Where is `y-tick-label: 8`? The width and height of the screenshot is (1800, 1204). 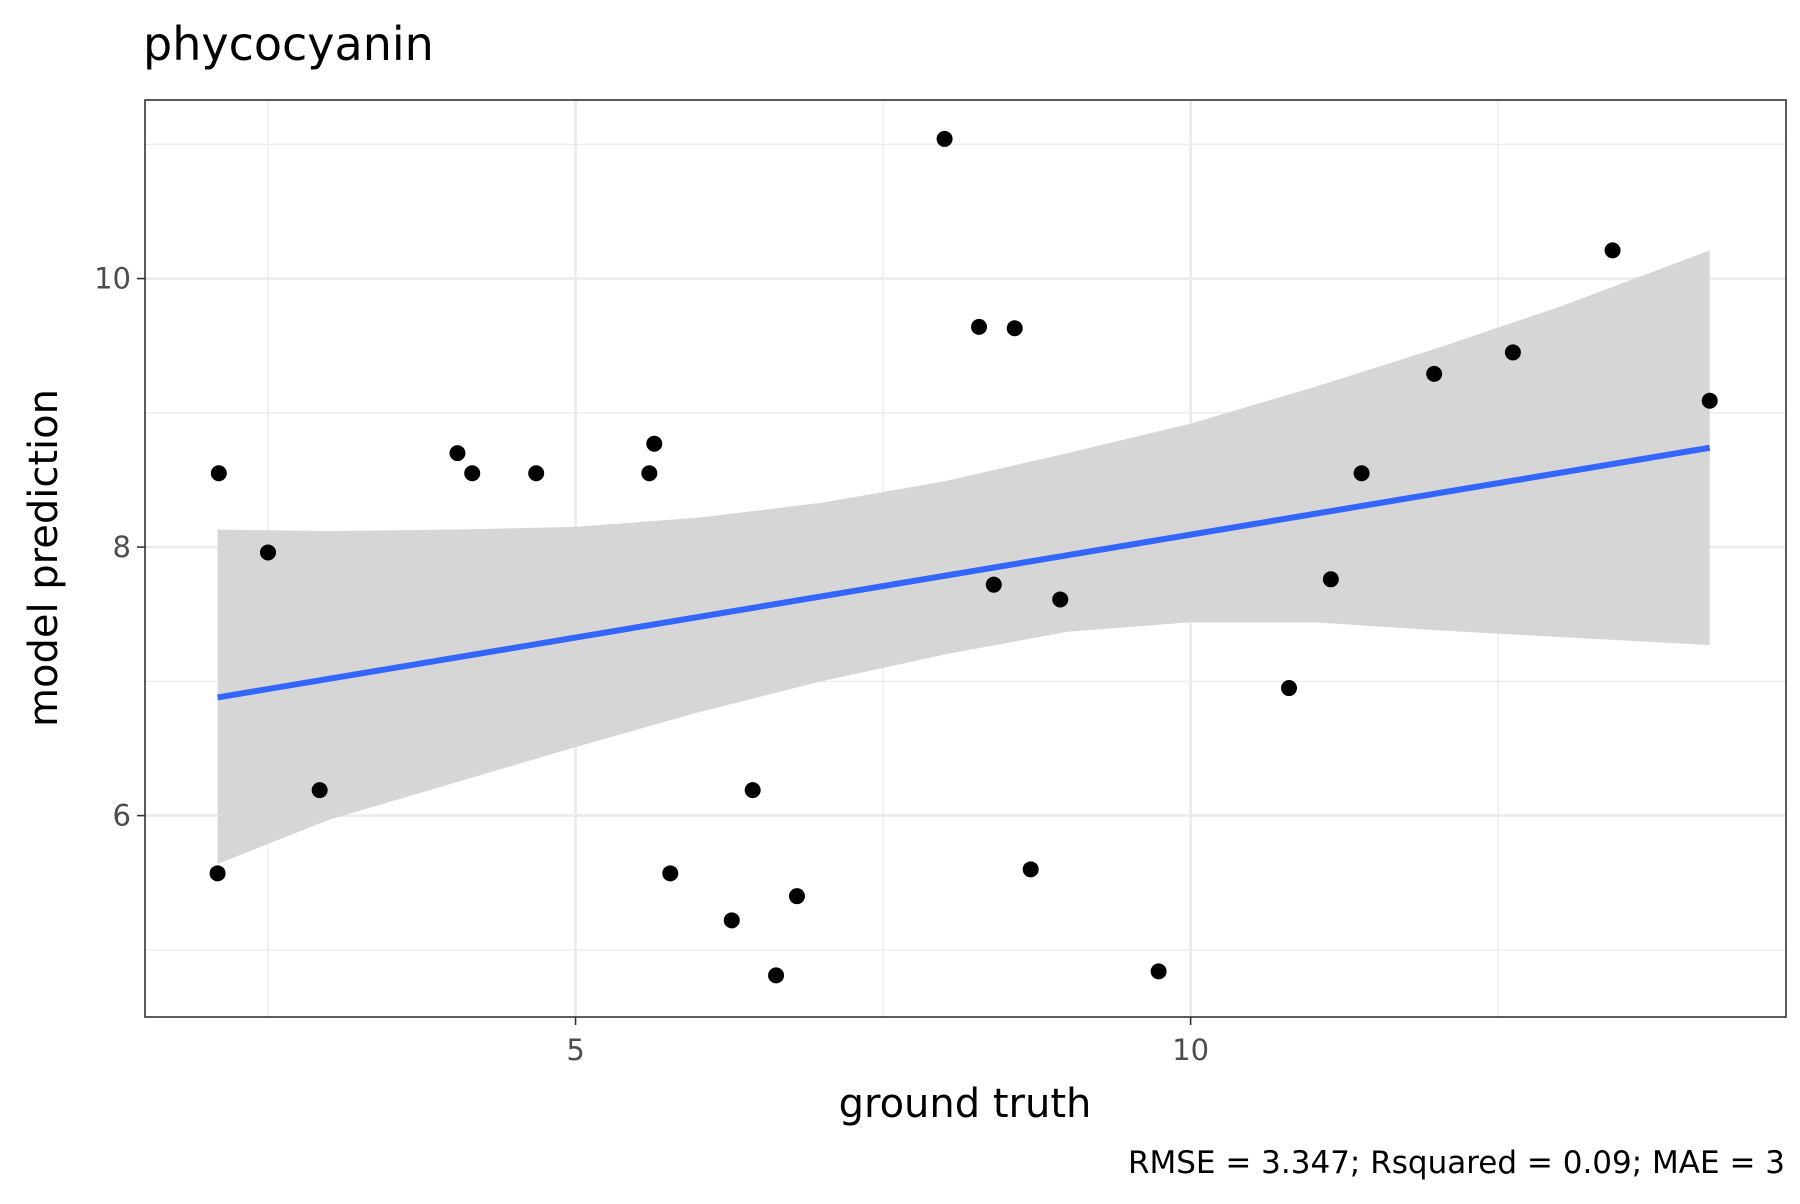
y-tick-label: 8 is located at coordinates (122, 547).